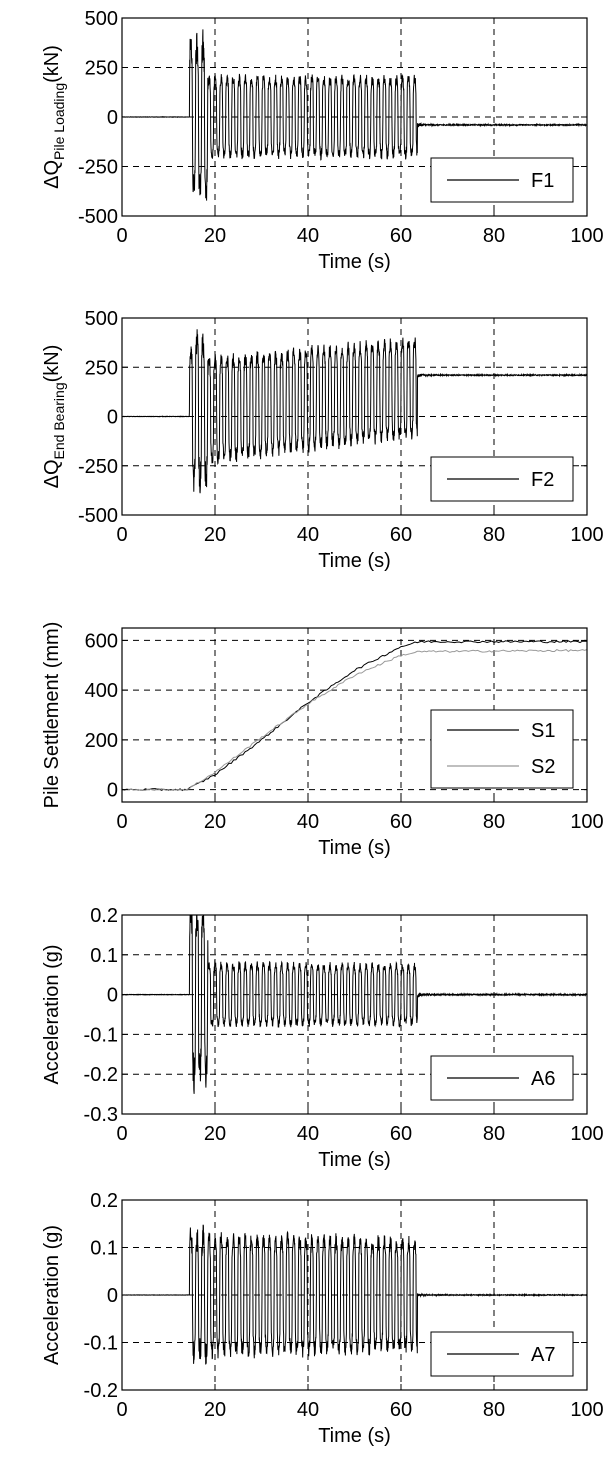  Describe the element at coordinates (101, 641) in the screenshot. I see `y-tick-label: 600` at that location.